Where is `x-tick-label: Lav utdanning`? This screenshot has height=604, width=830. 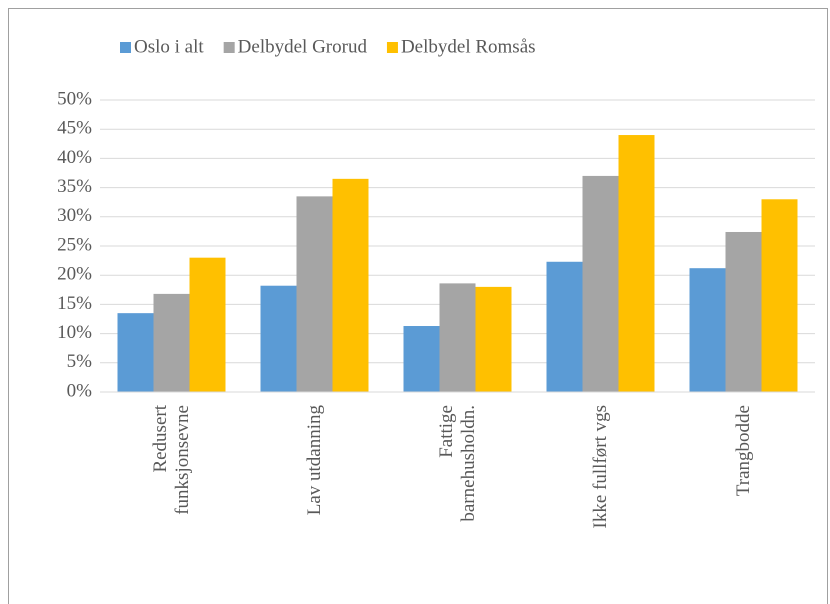 x-tick-label: Lav utdanning is located at coordinates (314, 460).